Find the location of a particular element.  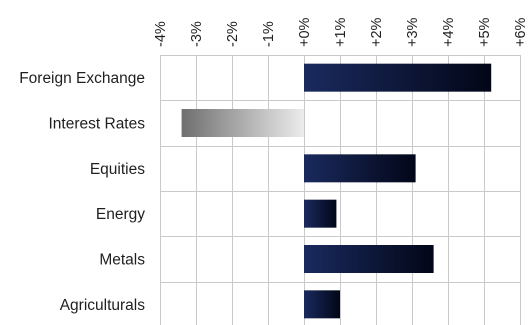

x-tick-label: +2% is located at coordinates (377, 32).